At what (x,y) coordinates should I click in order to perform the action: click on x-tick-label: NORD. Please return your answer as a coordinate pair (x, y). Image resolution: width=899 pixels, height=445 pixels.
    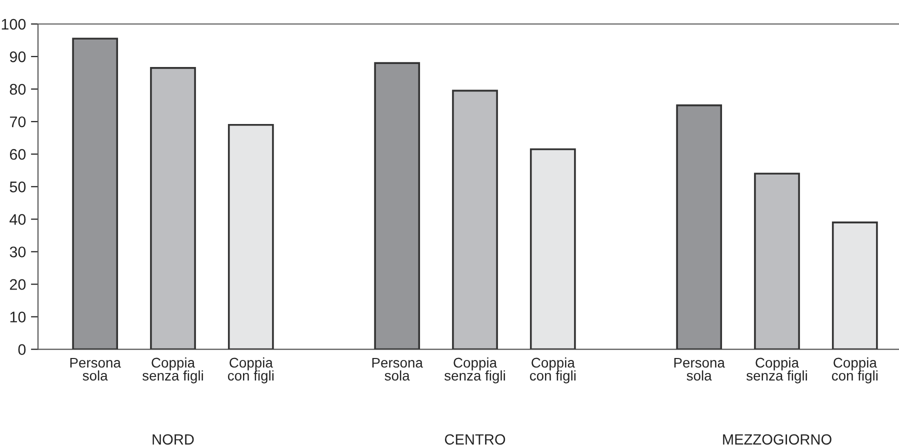
    Looking at the image, I should click on (173, 439).